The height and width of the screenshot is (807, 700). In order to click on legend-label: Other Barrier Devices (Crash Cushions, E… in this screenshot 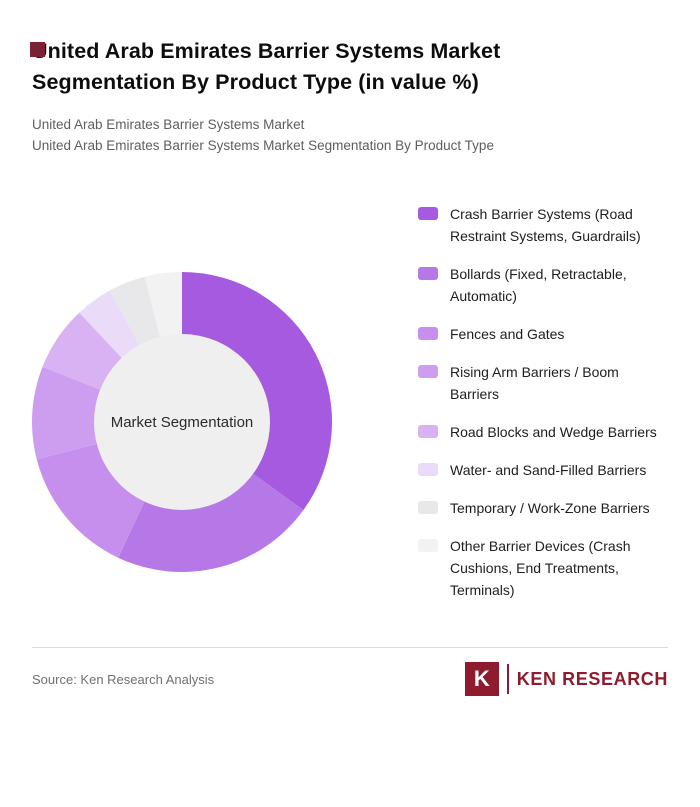, I will do `click(540, 568)`.